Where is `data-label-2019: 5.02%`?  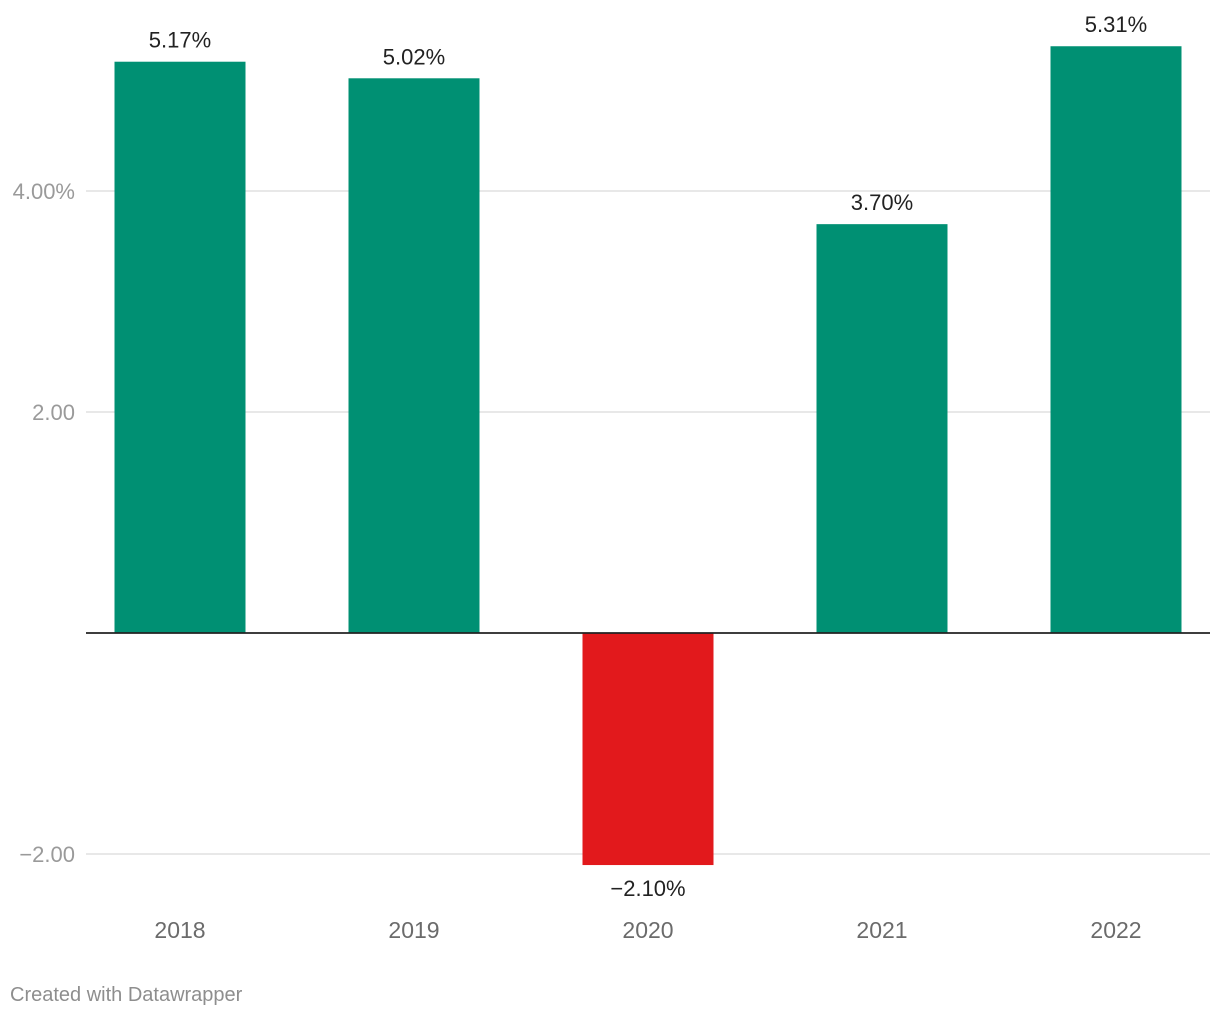 data-label-2019: 5.02% is located at coordinates (414, 56).